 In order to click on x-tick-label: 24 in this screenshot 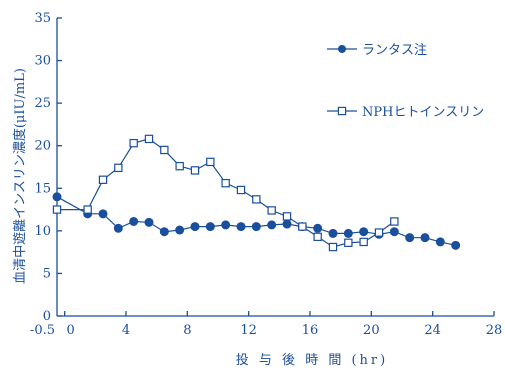, I will do `click(432, 330)`.